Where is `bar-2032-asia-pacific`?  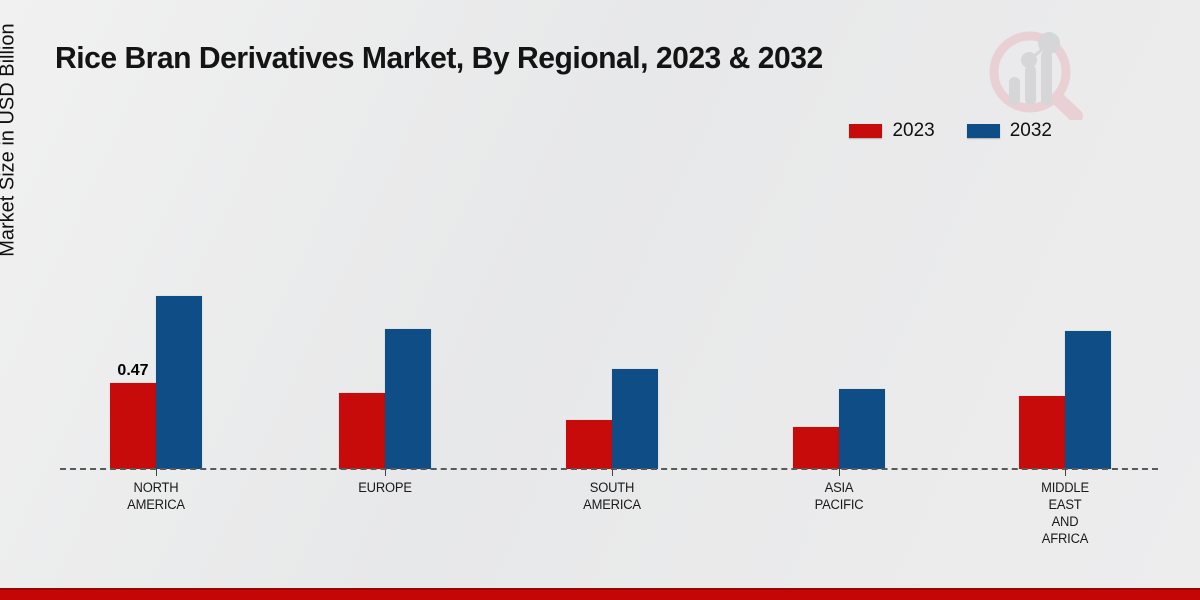
bar-2032-asia-pacific is located at coordinates (861, 429).